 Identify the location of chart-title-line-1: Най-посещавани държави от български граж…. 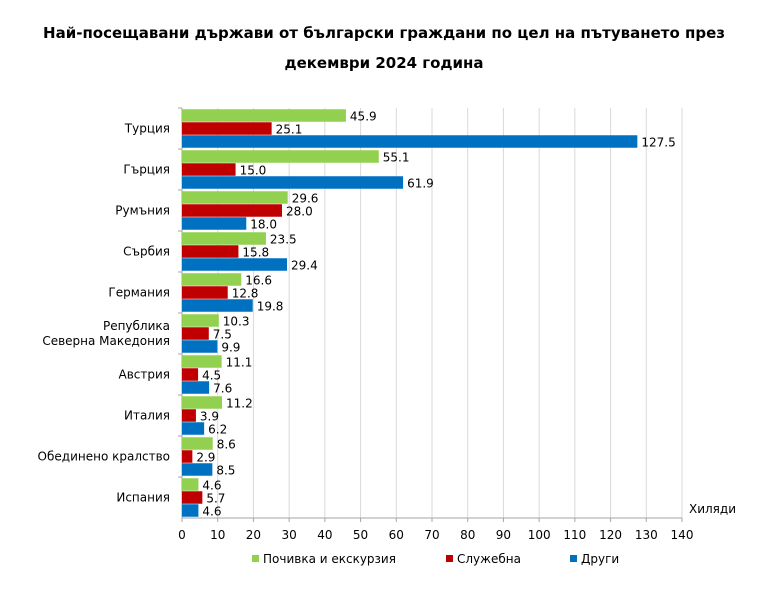
(384, 33).